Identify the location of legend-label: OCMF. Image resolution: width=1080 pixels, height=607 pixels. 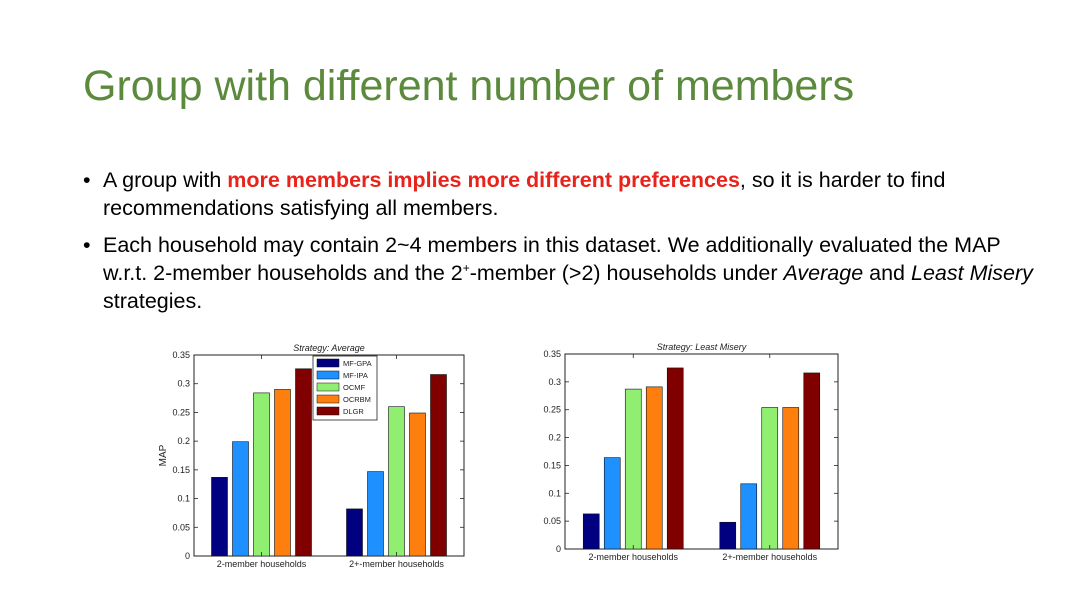
(354, 387).